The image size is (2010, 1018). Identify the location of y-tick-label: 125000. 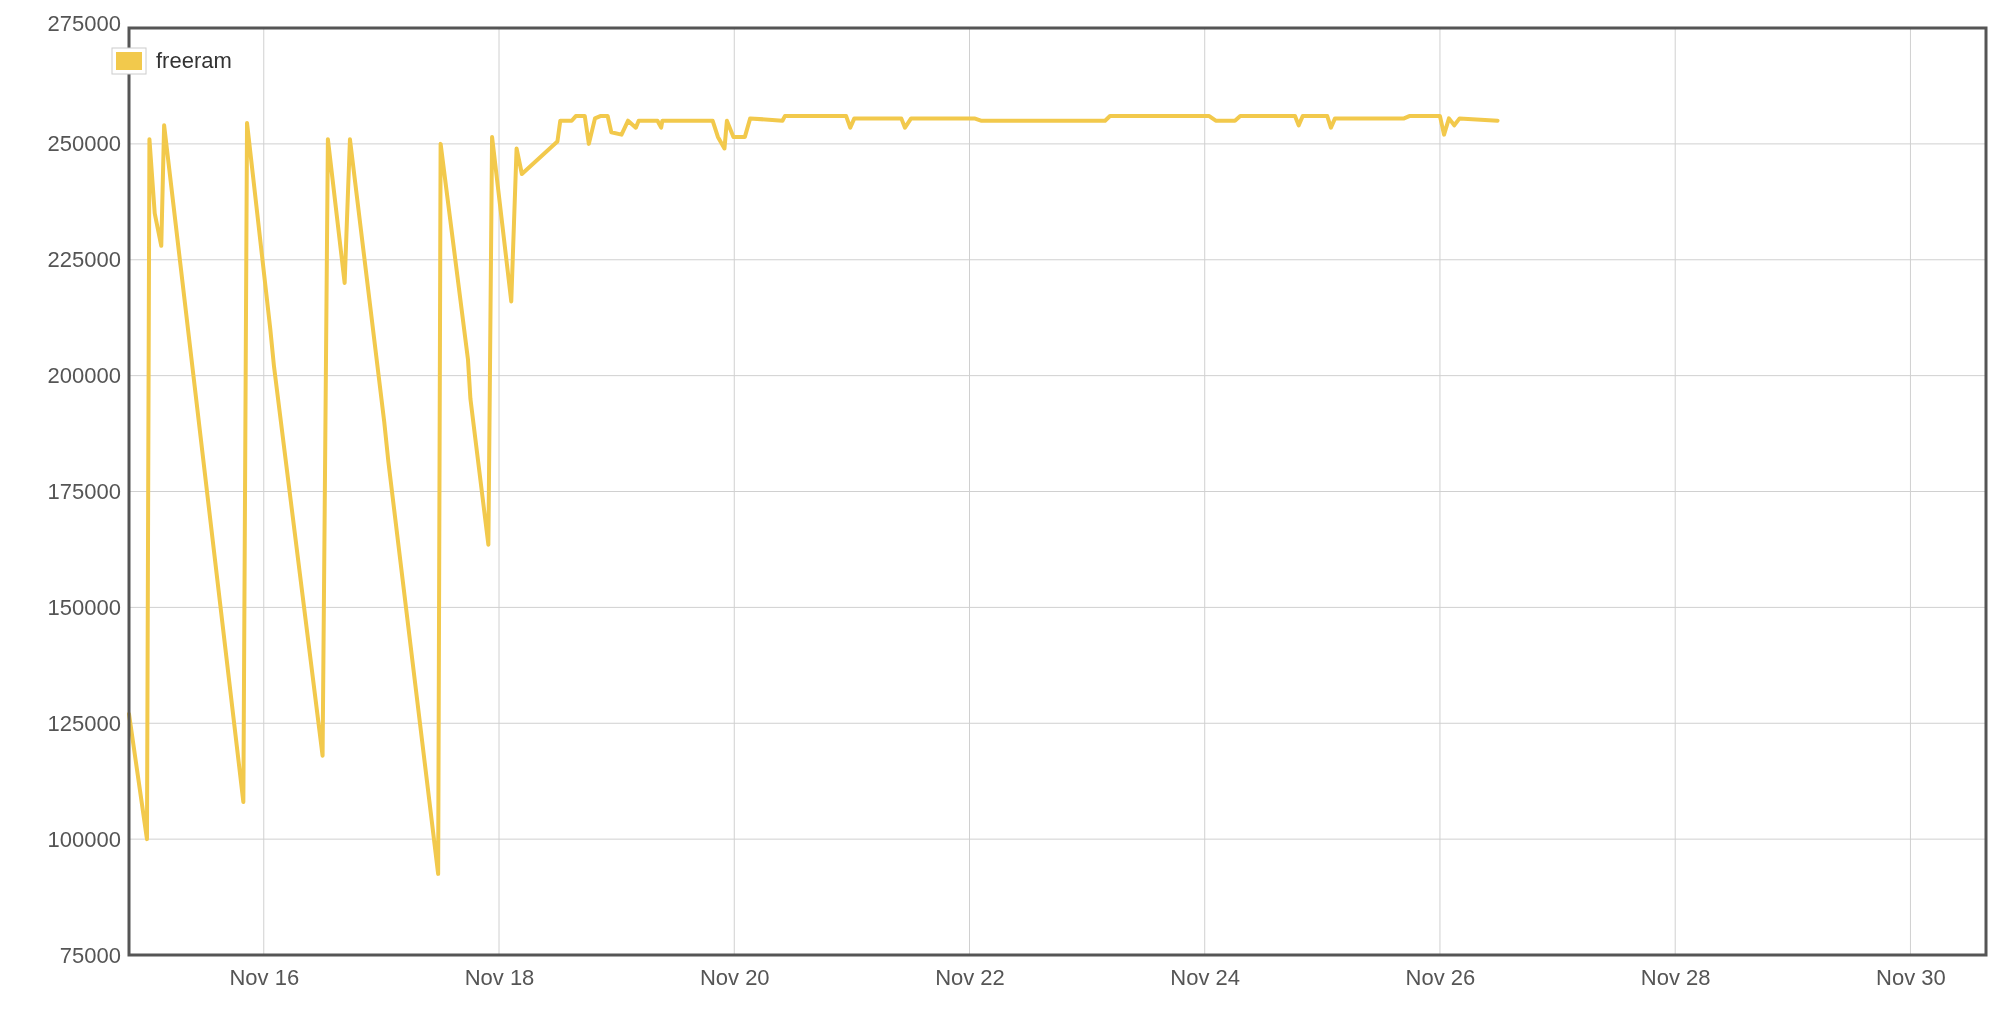
(84, 723).